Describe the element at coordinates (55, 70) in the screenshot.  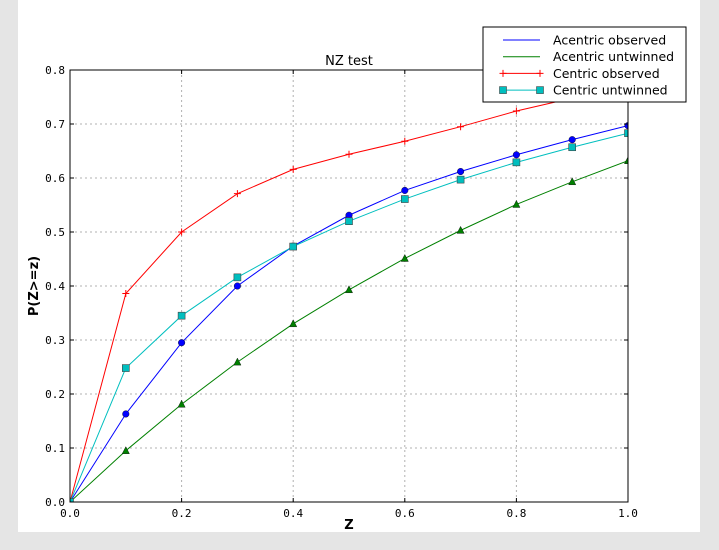
I see `y-tick-label: 0.8` at that location.